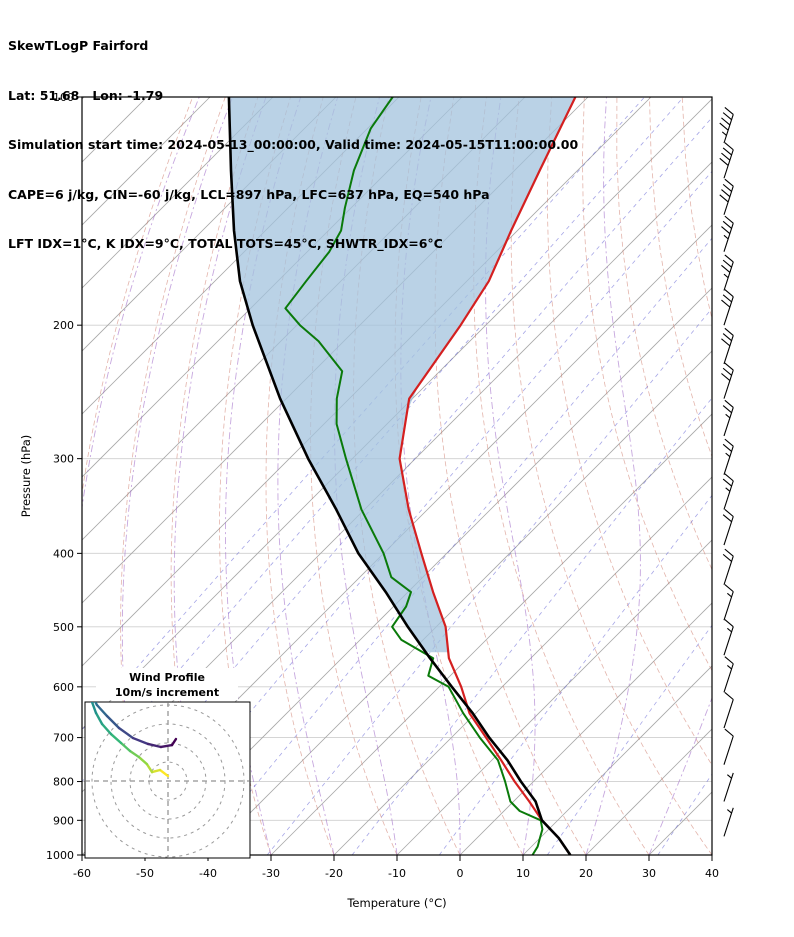  What do you see at coordinates (63, 459) in the screenshot?
I see `y-tick-label: 300` at bounding box center [63, 459].